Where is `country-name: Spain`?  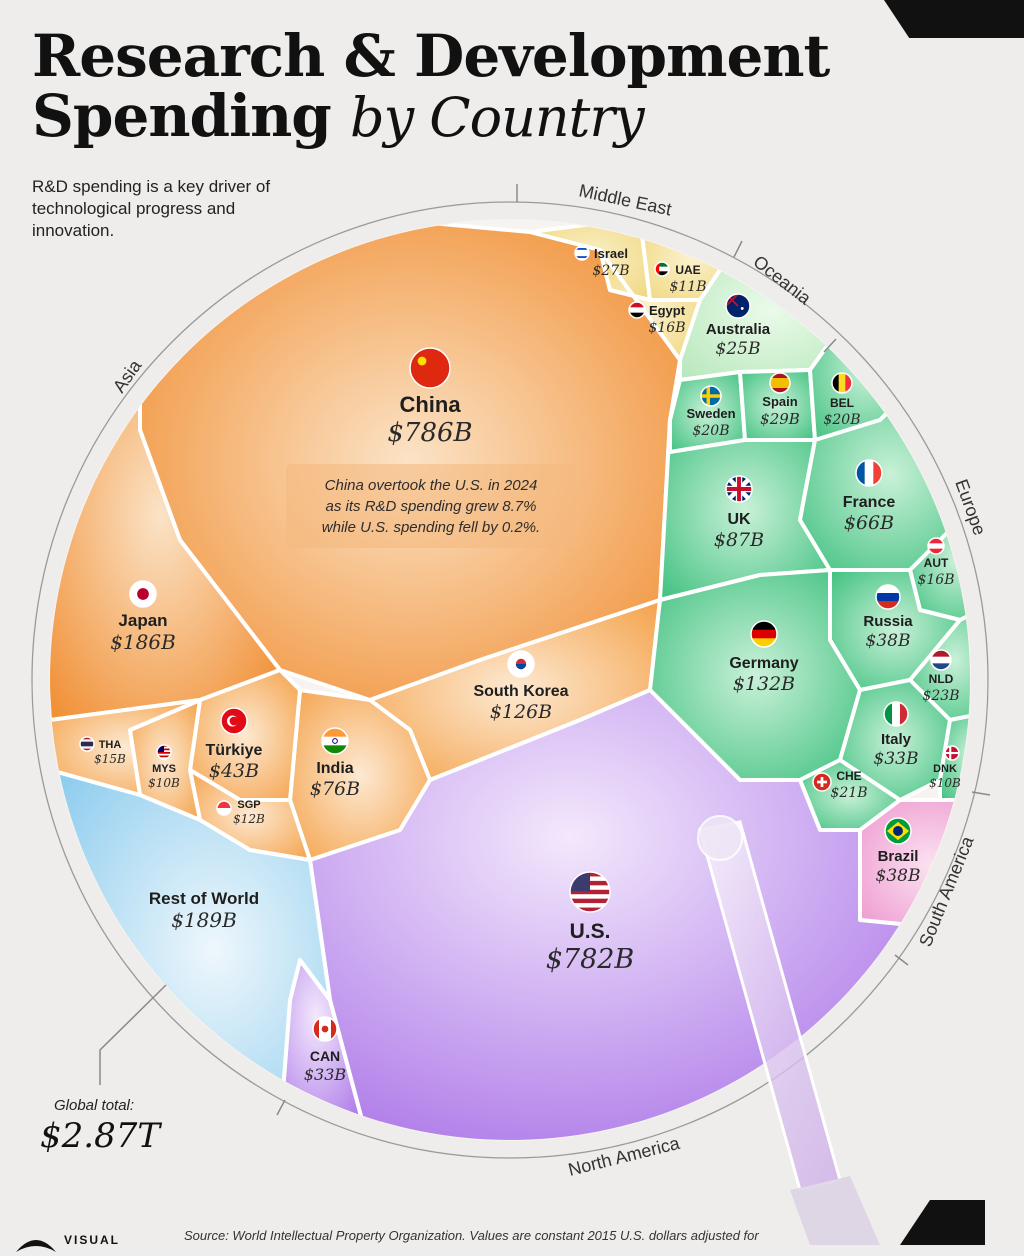 country-name: Spain is located at coordinates (779, 401).